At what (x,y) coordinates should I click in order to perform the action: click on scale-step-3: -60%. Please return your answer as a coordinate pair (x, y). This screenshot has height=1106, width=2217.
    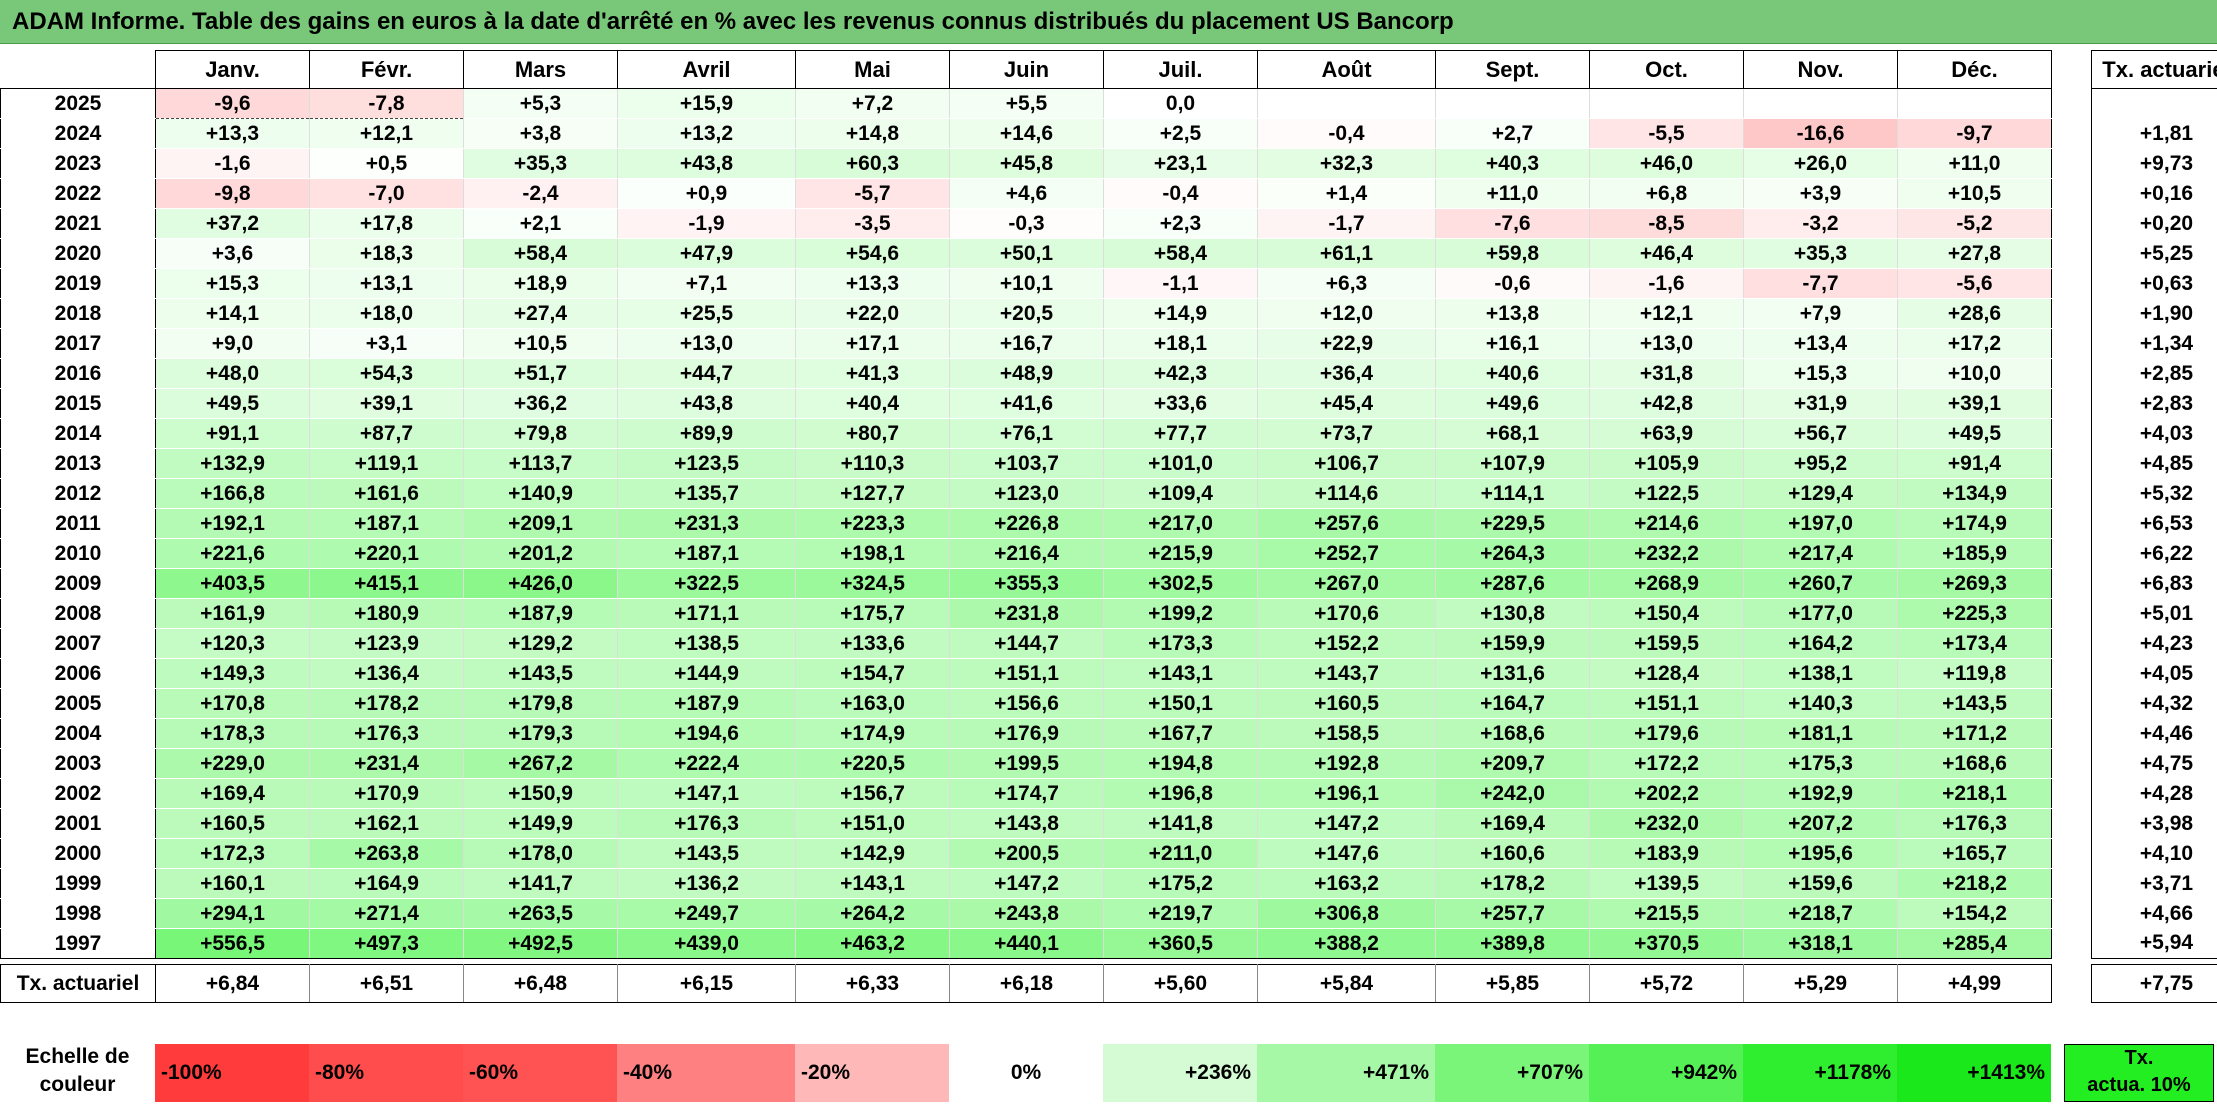
    Looking at the image, I should click on (540, 1073).